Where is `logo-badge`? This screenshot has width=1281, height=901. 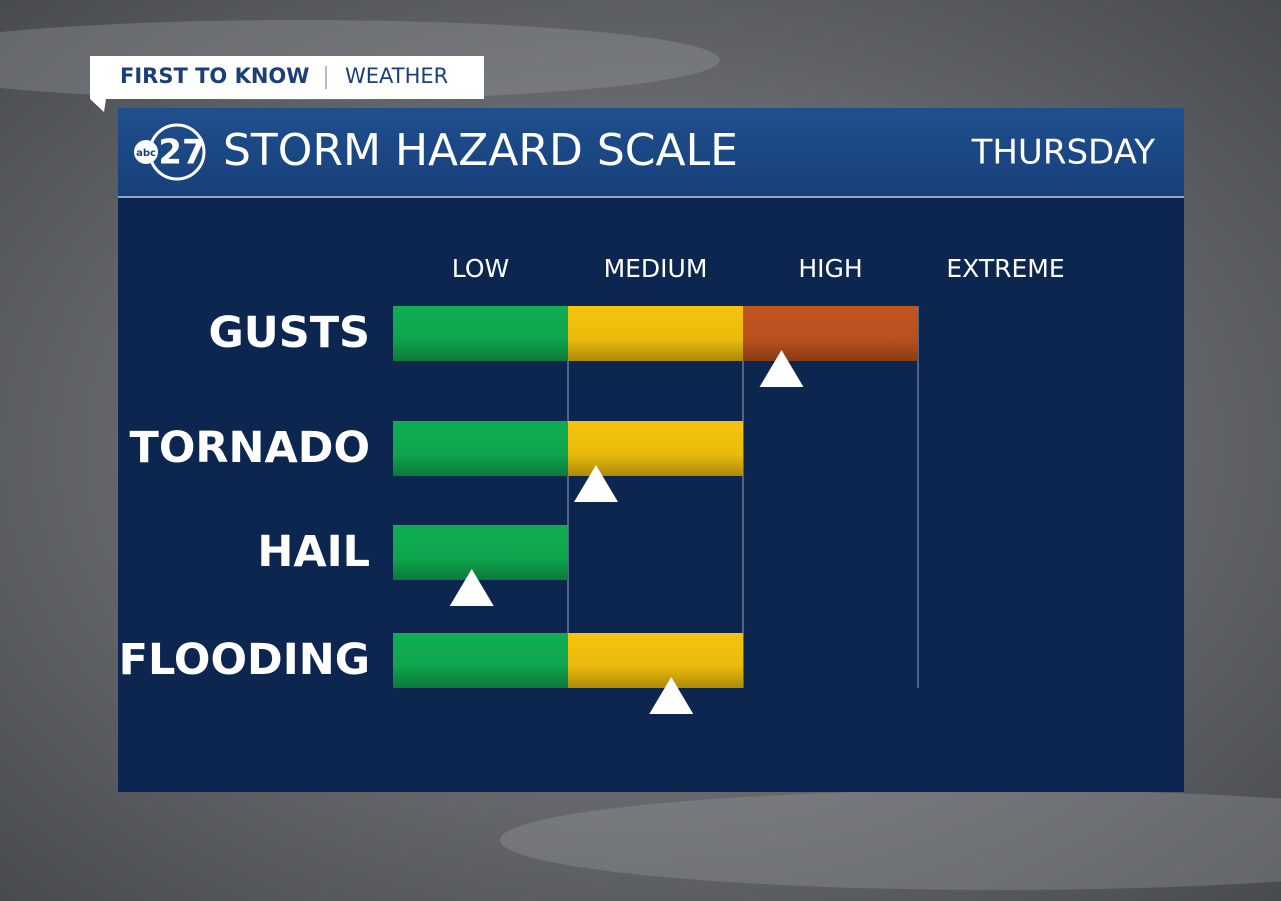
logo-badge is located at coordinates (146, 152).